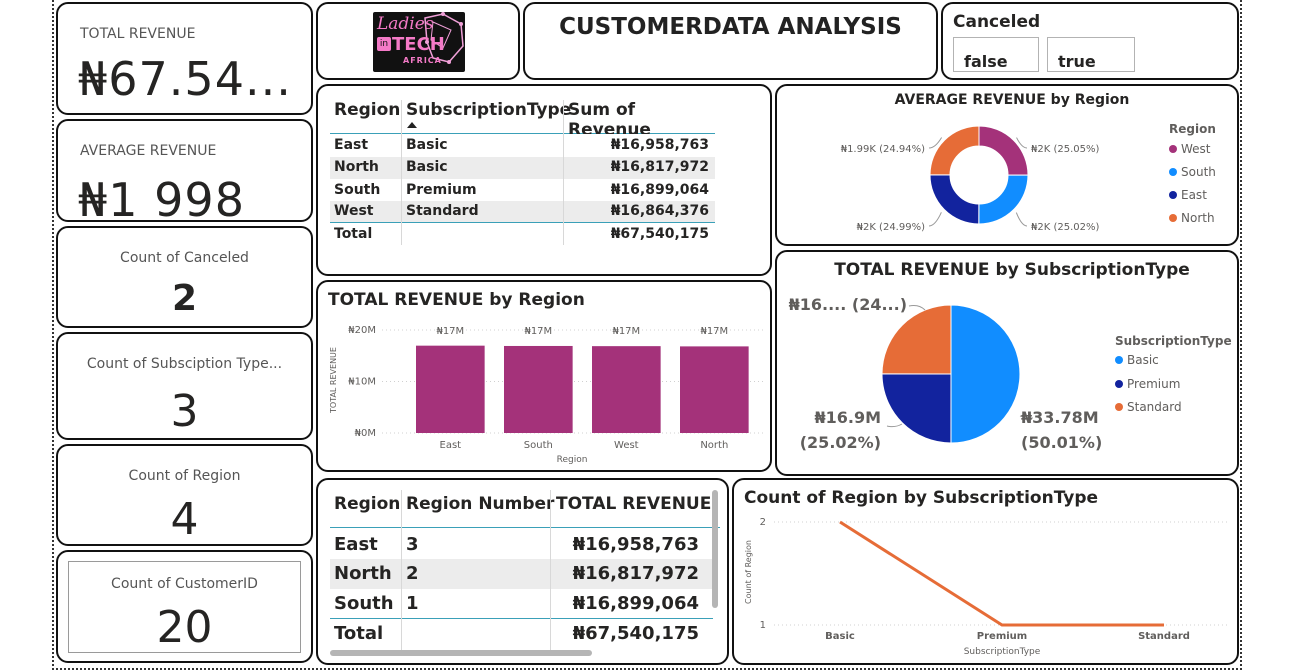 This screenshot has width=1298, height=672. I want to click on chart-title: AVERAGE REVENUE by Region, so click(1012, 100).